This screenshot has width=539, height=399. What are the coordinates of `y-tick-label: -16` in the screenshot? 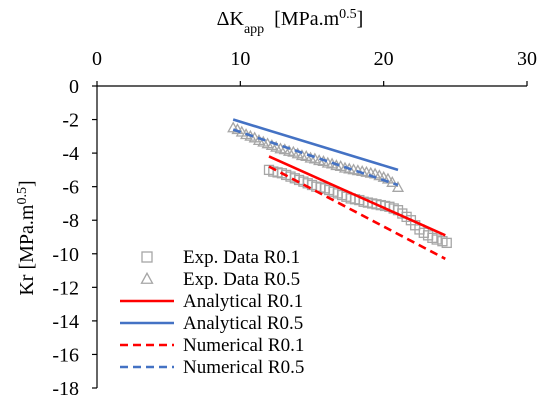 It's located at (65, 355).